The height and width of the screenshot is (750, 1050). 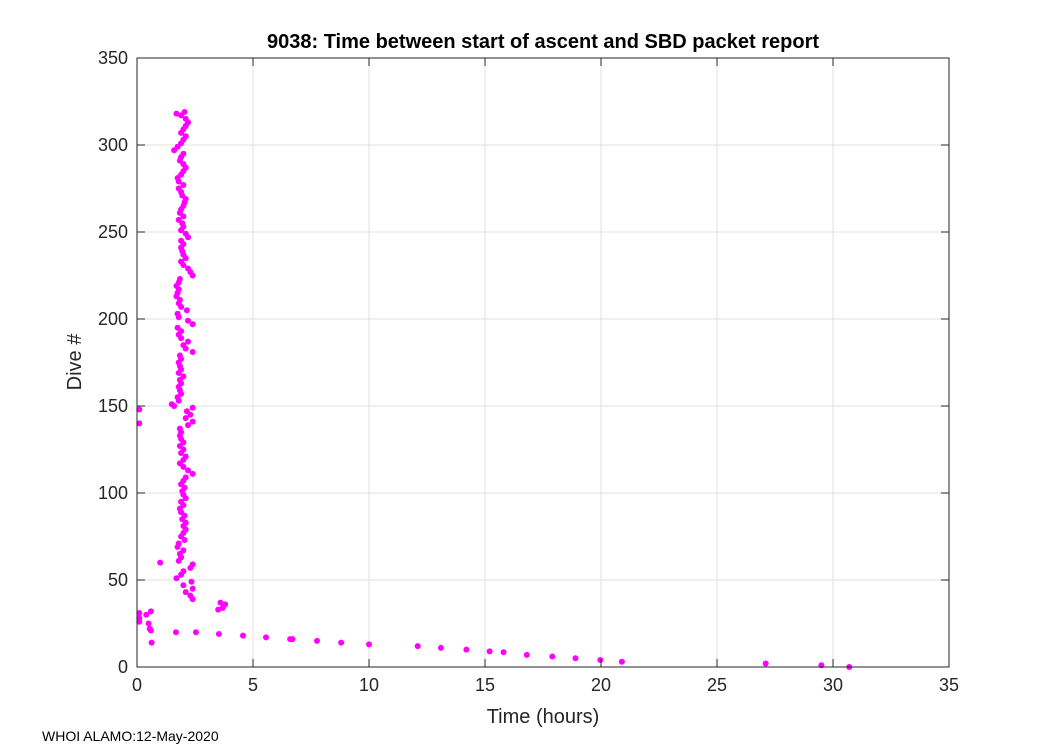 What do you see at coordinates (485, 685) in the screenshot?
I see `x-tick-label: 15` at bounding box center [485, 685].